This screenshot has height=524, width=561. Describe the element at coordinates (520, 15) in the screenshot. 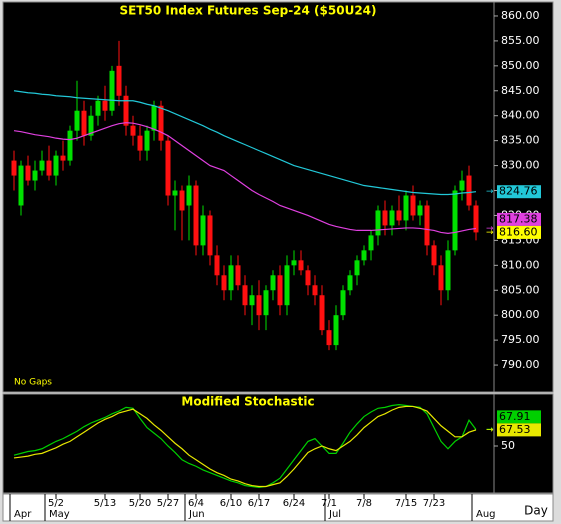

I see `y-tick-label: 860.00` at that location.